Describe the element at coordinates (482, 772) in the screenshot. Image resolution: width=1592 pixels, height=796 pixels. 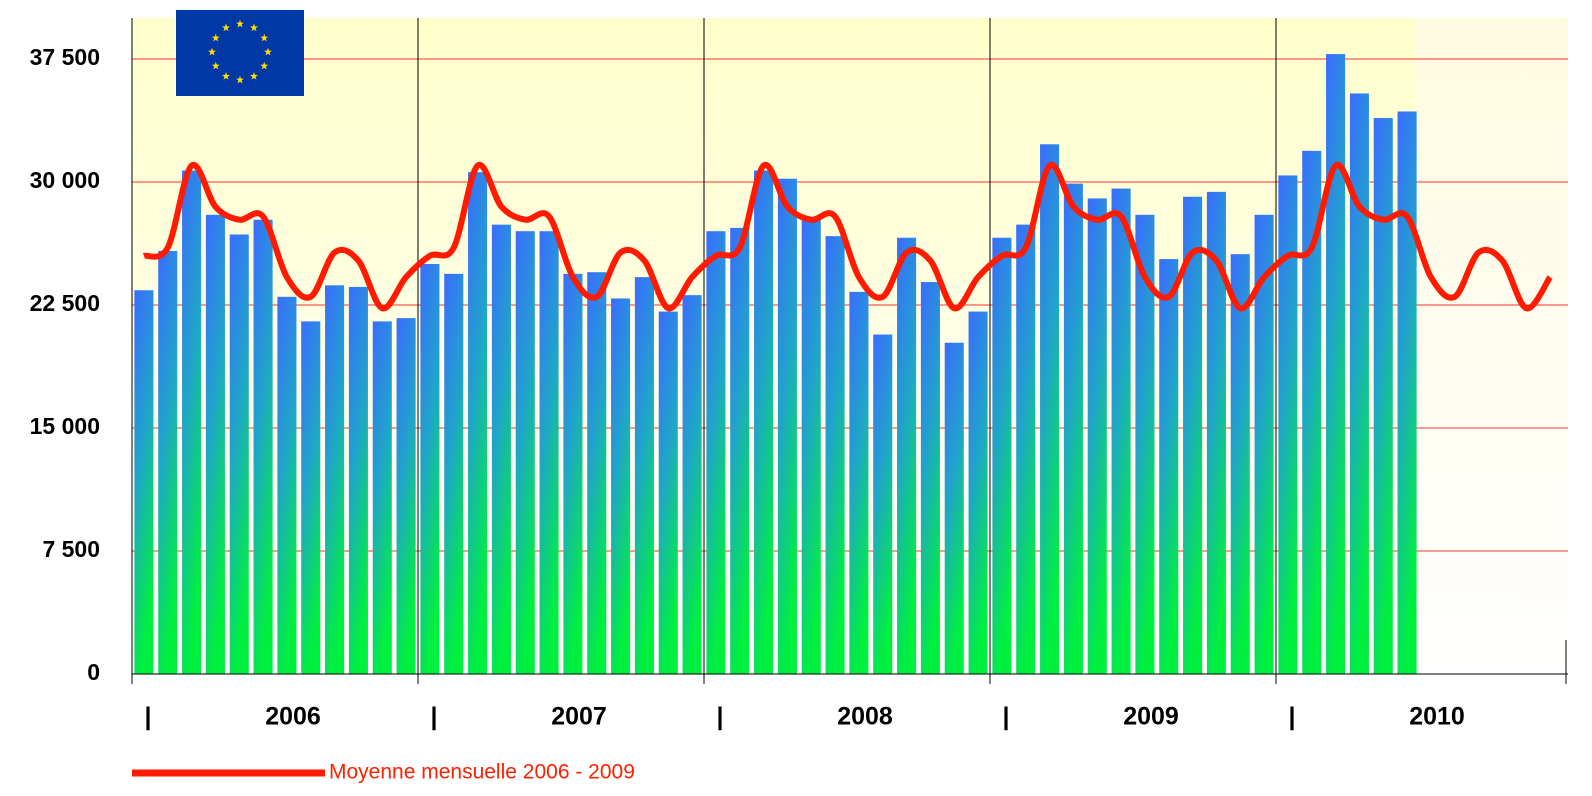
I see `legend-label: Moyenne mensuelle 2006 - 2009` at that location.